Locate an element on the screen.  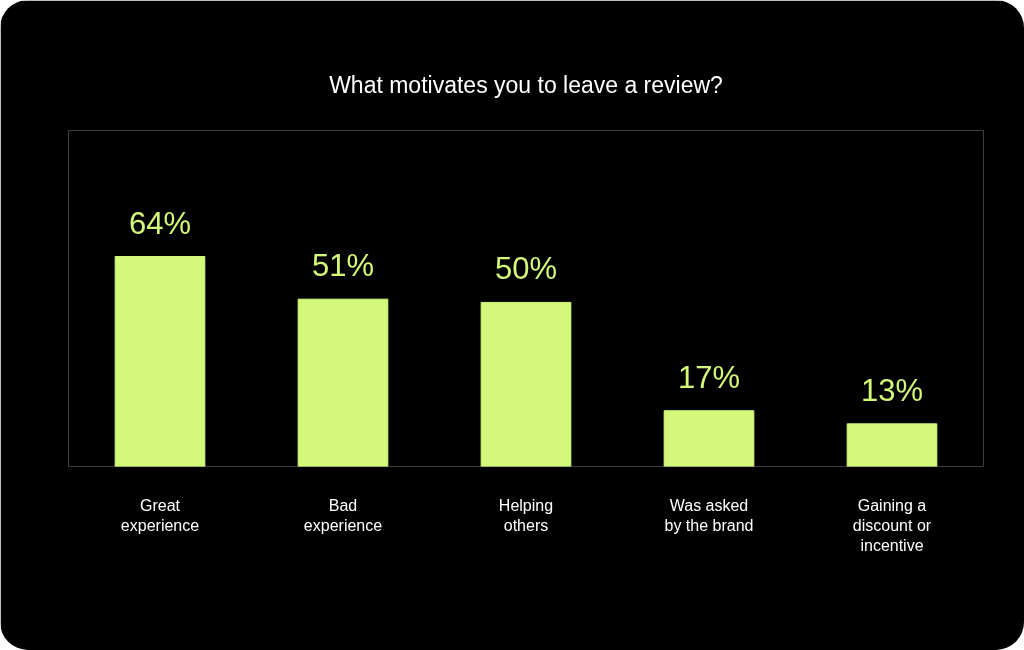
data-label: 13% is located at coordinates (892, 390).